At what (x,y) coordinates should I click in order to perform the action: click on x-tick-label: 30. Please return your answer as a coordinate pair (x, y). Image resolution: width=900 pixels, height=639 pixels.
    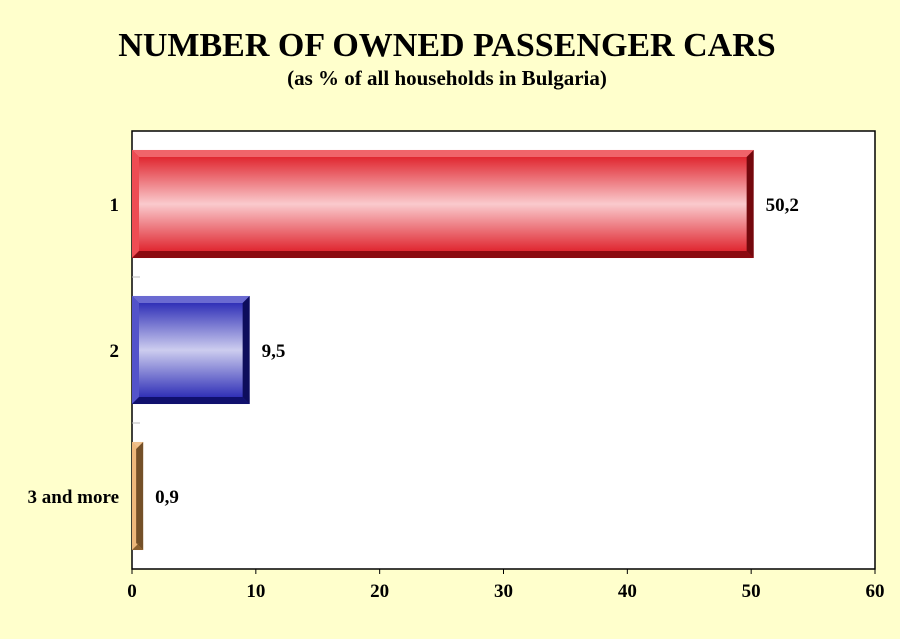
    Looking at the image, I should click on (503, 591).